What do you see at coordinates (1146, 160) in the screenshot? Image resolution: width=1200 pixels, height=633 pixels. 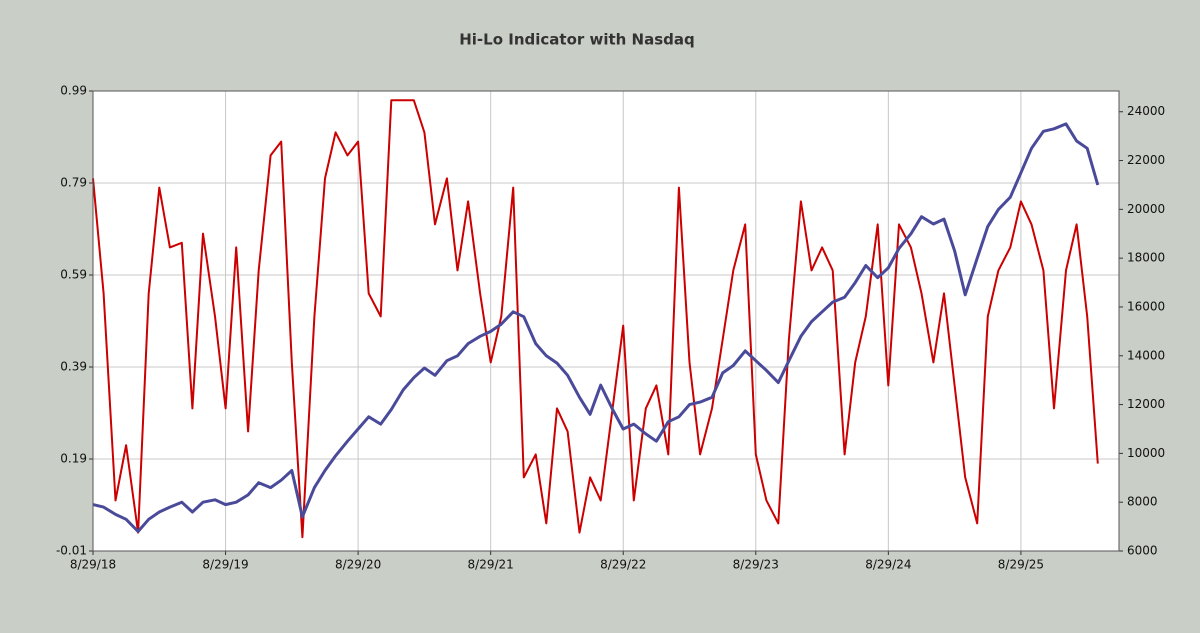 I see `y2-tick-label: 22000` at bounding box center [1146, 160].